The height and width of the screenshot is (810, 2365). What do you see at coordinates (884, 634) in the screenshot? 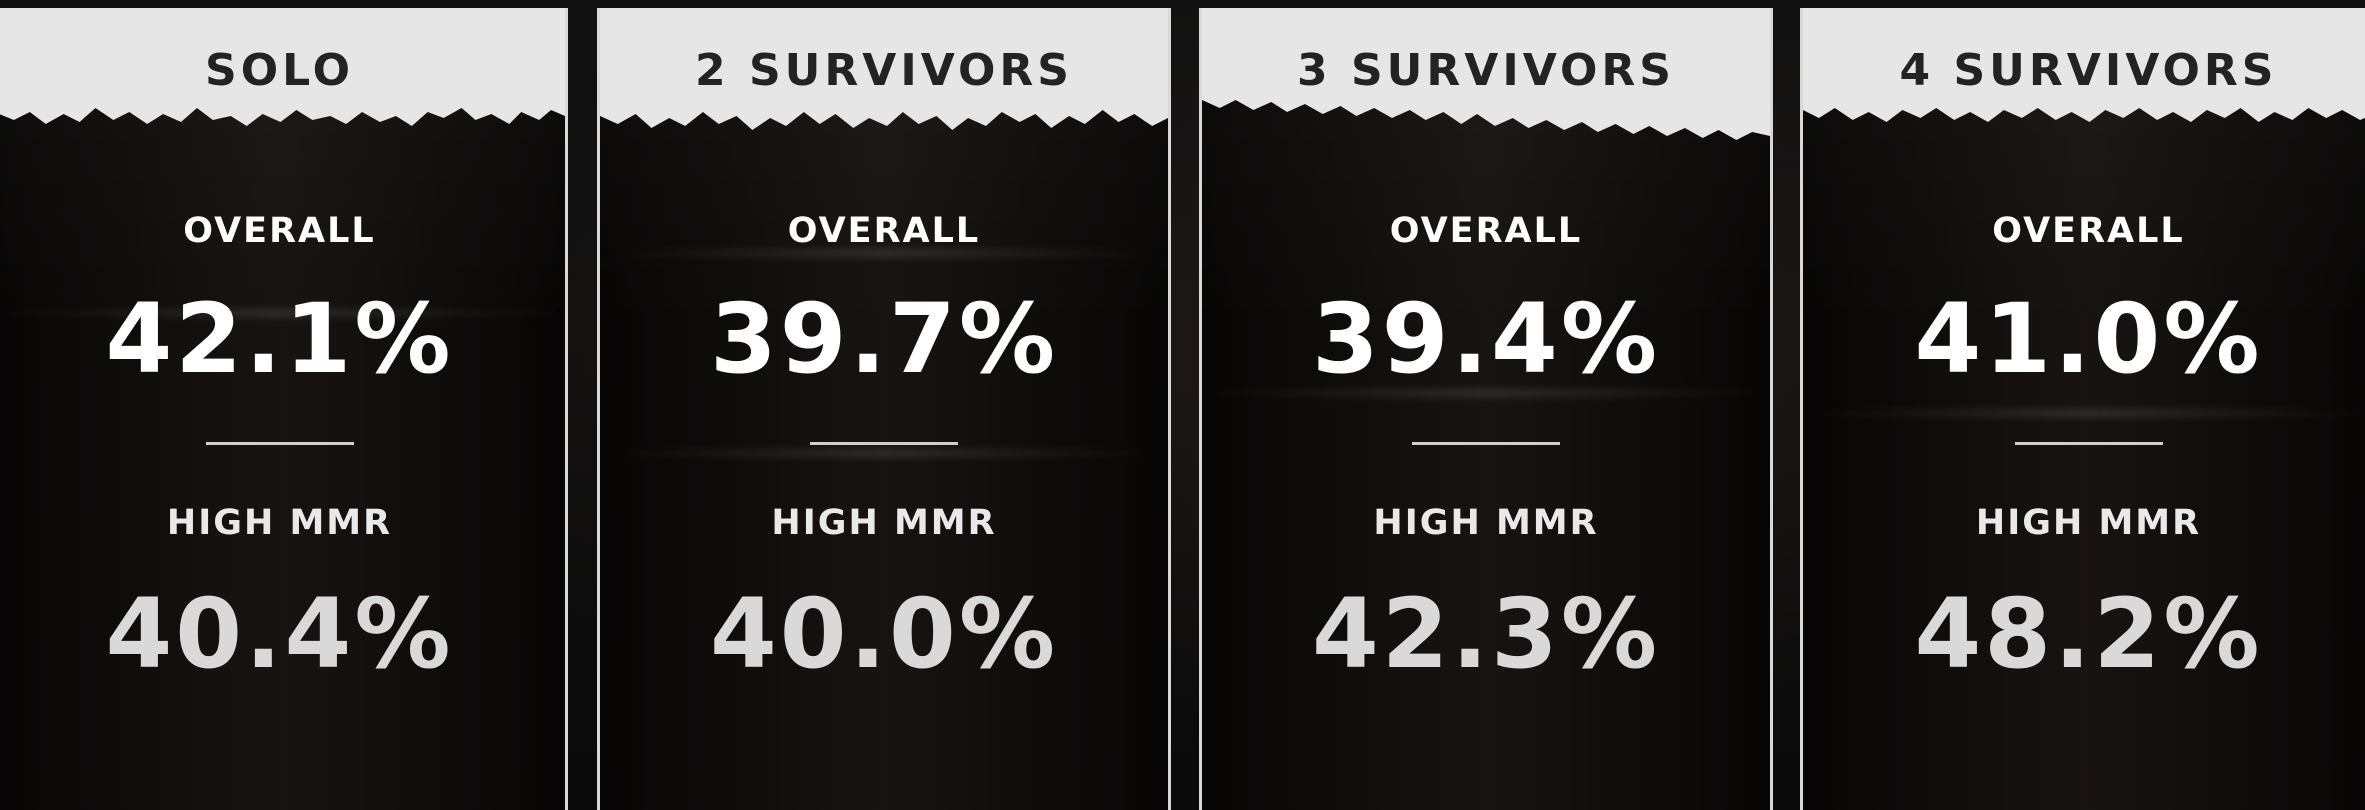
I see `high-mmr-value: 40.0%` at bounding box center [884, 634].